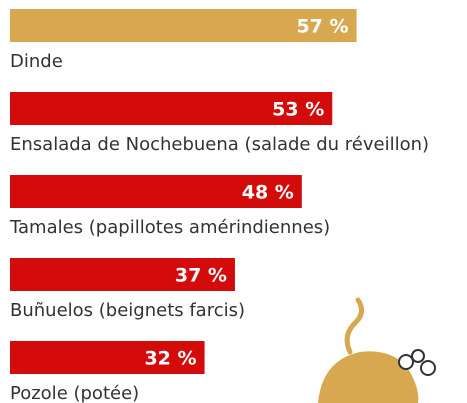  I want to click on pot-illustration, so click(377, 350).